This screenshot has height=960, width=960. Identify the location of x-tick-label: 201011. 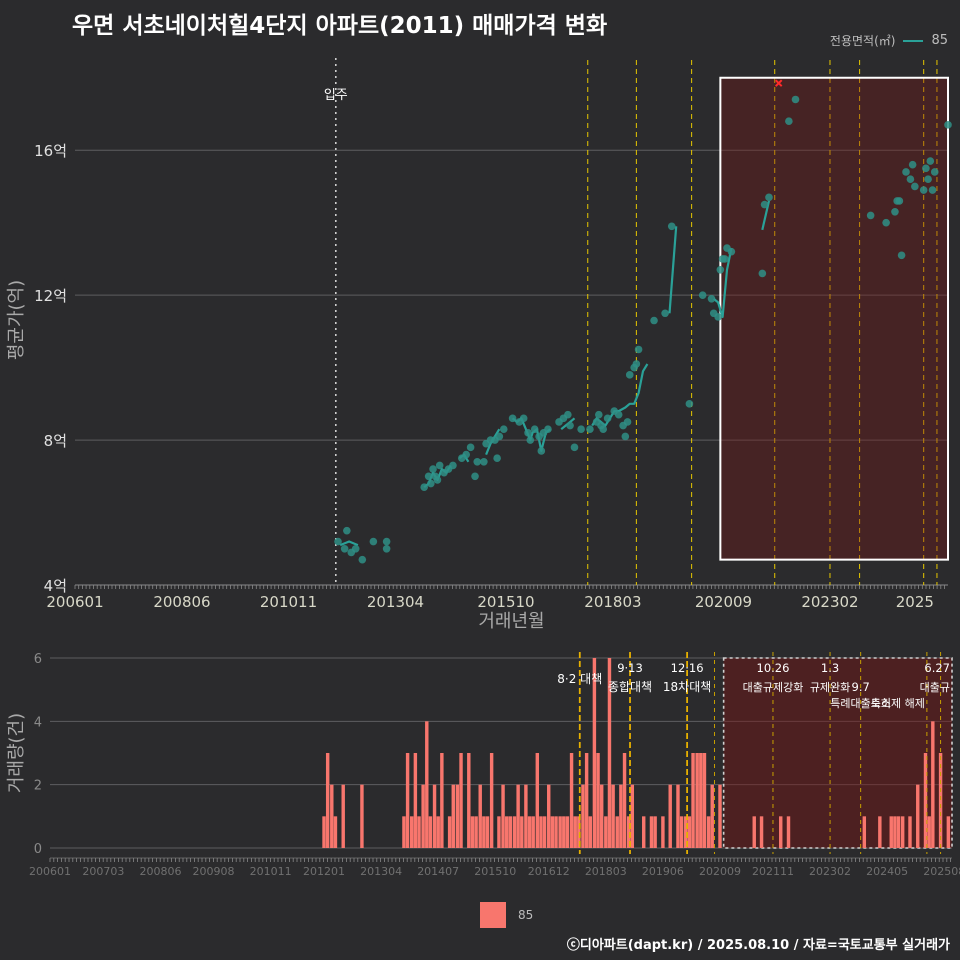
(288, 602).